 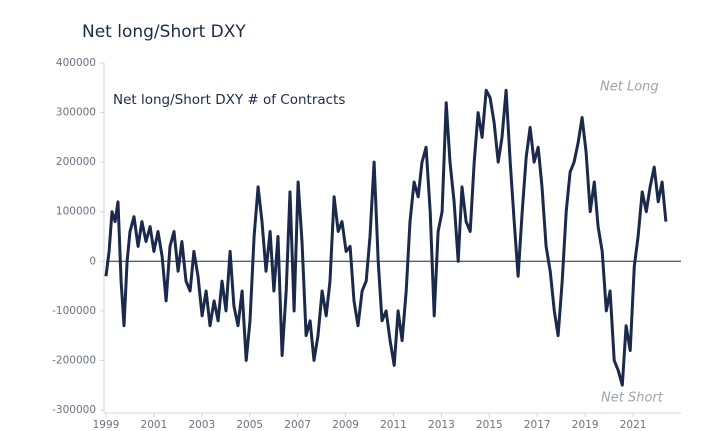 I want to click on y-tick-label: 400000, so click(x=76, y=63).